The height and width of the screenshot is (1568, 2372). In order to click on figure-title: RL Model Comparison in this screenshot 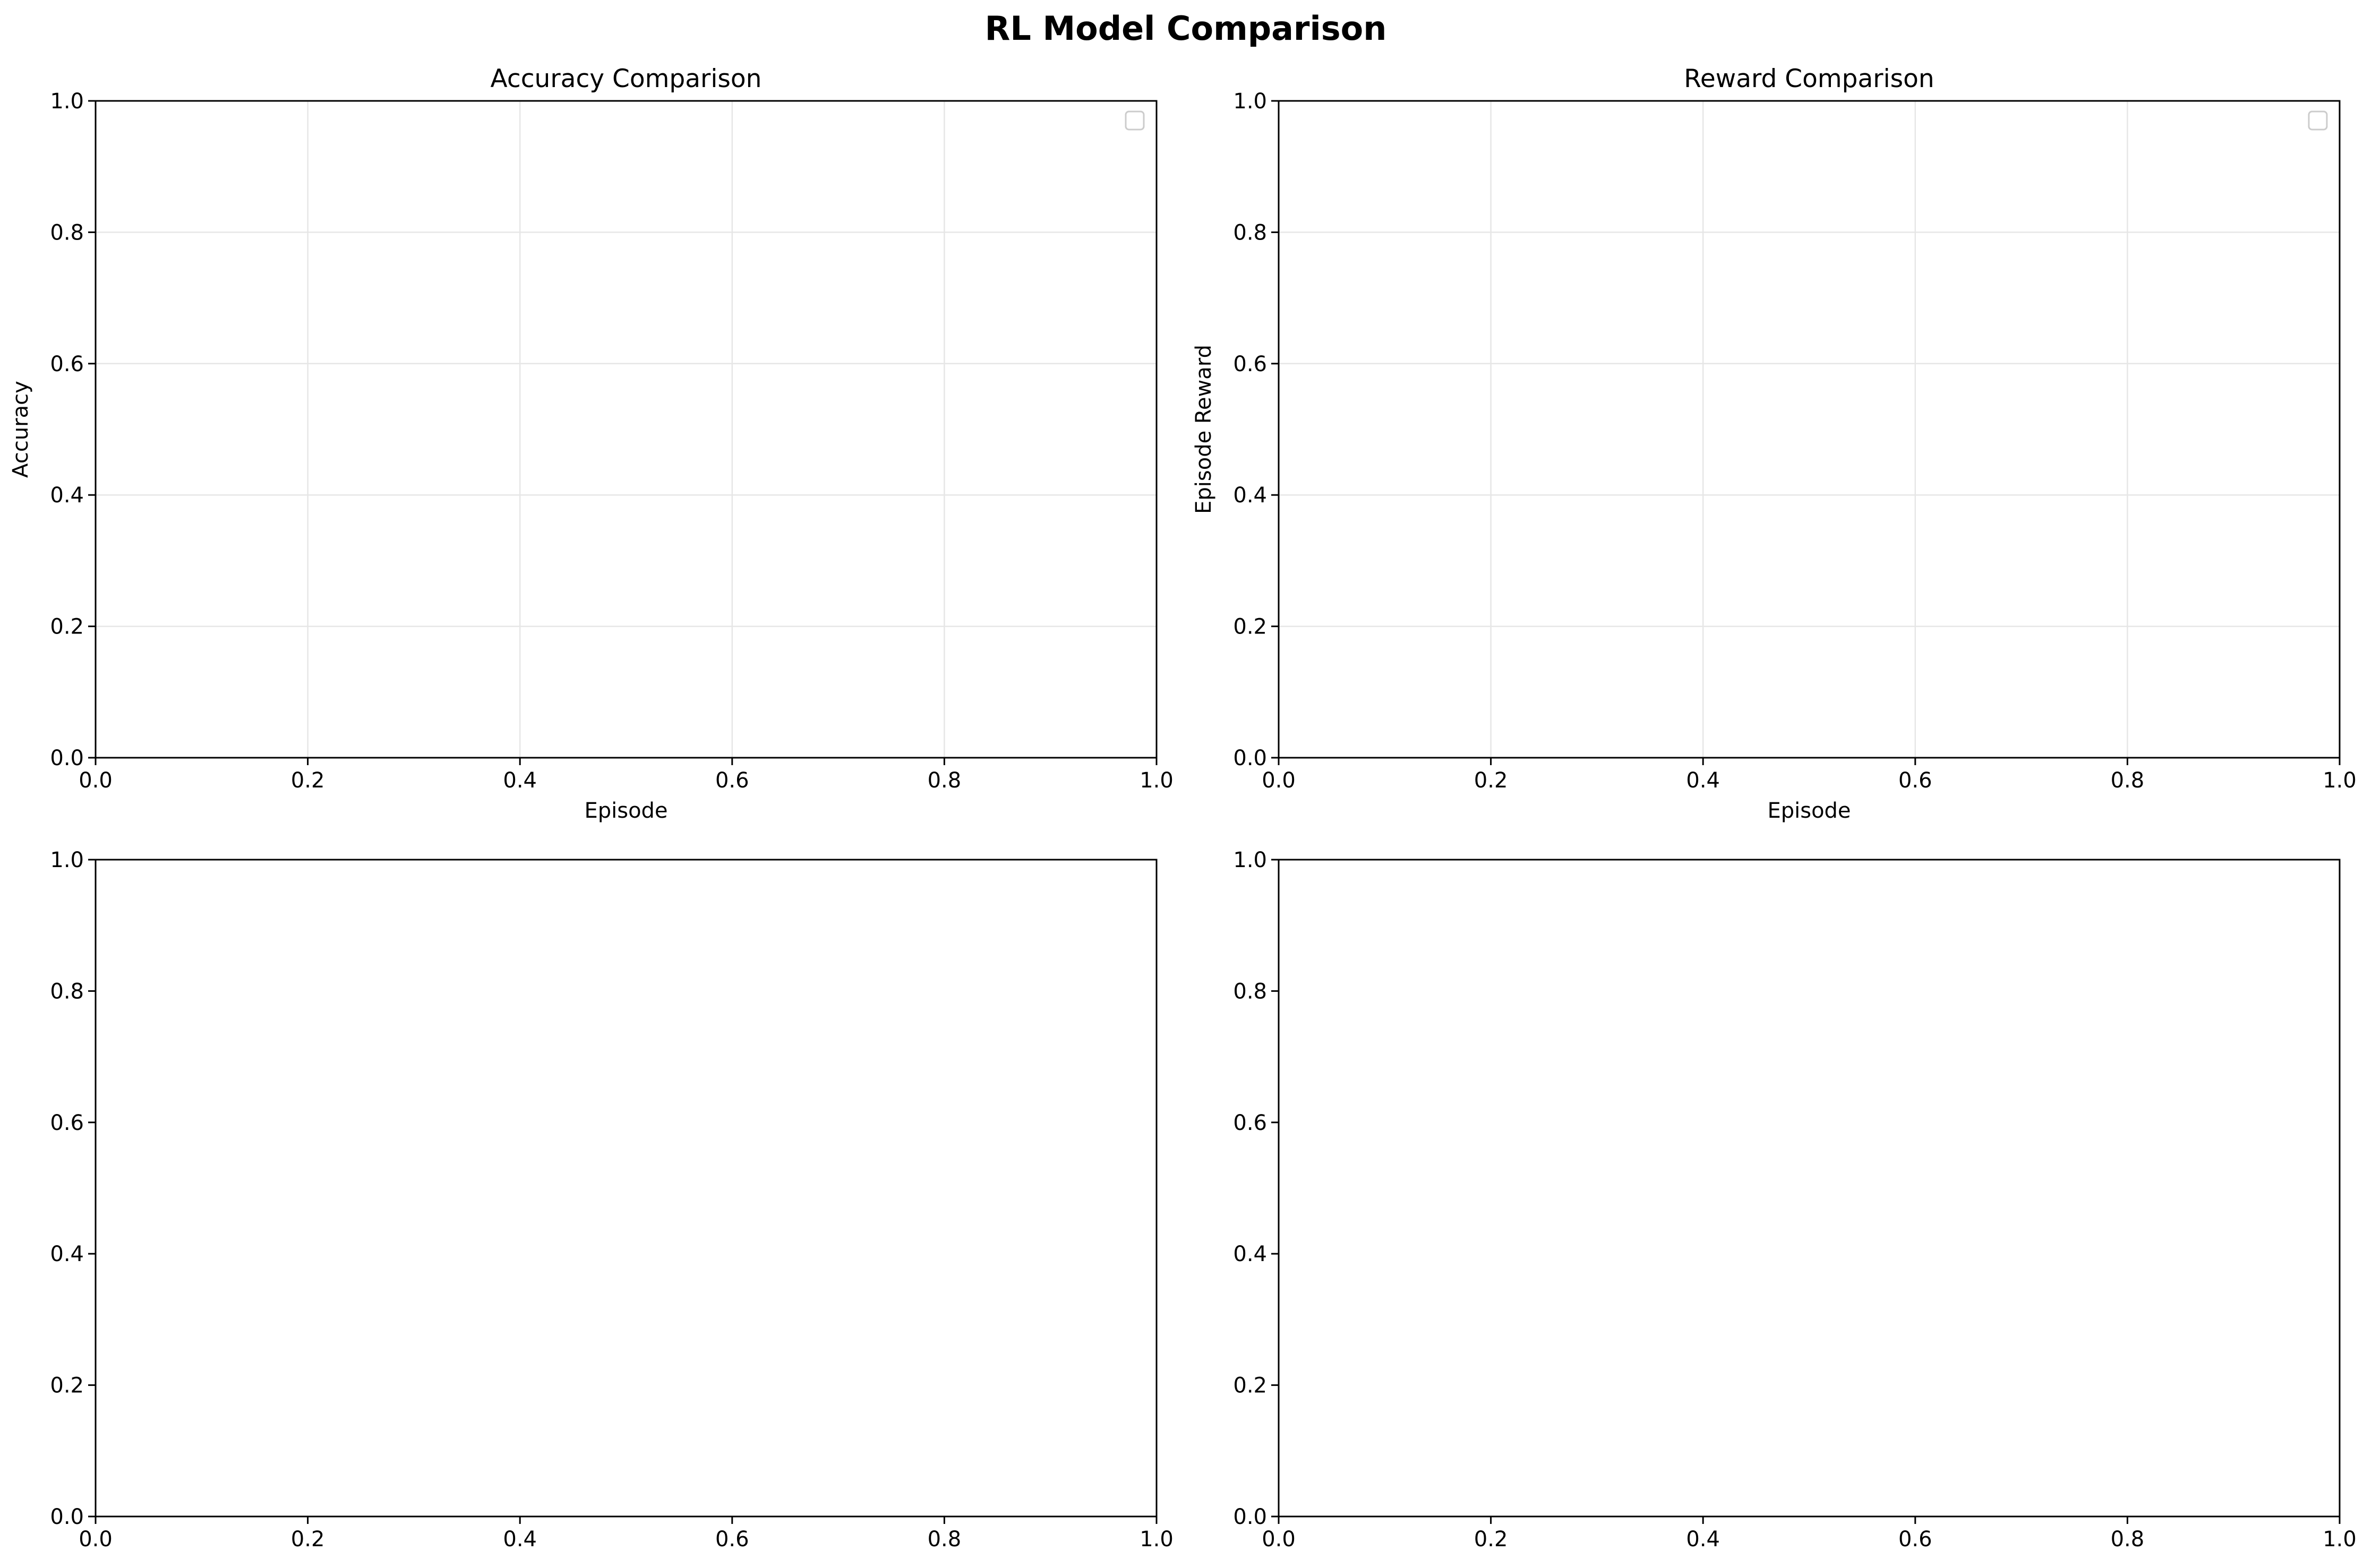, I will do `click(1186, 28)`.